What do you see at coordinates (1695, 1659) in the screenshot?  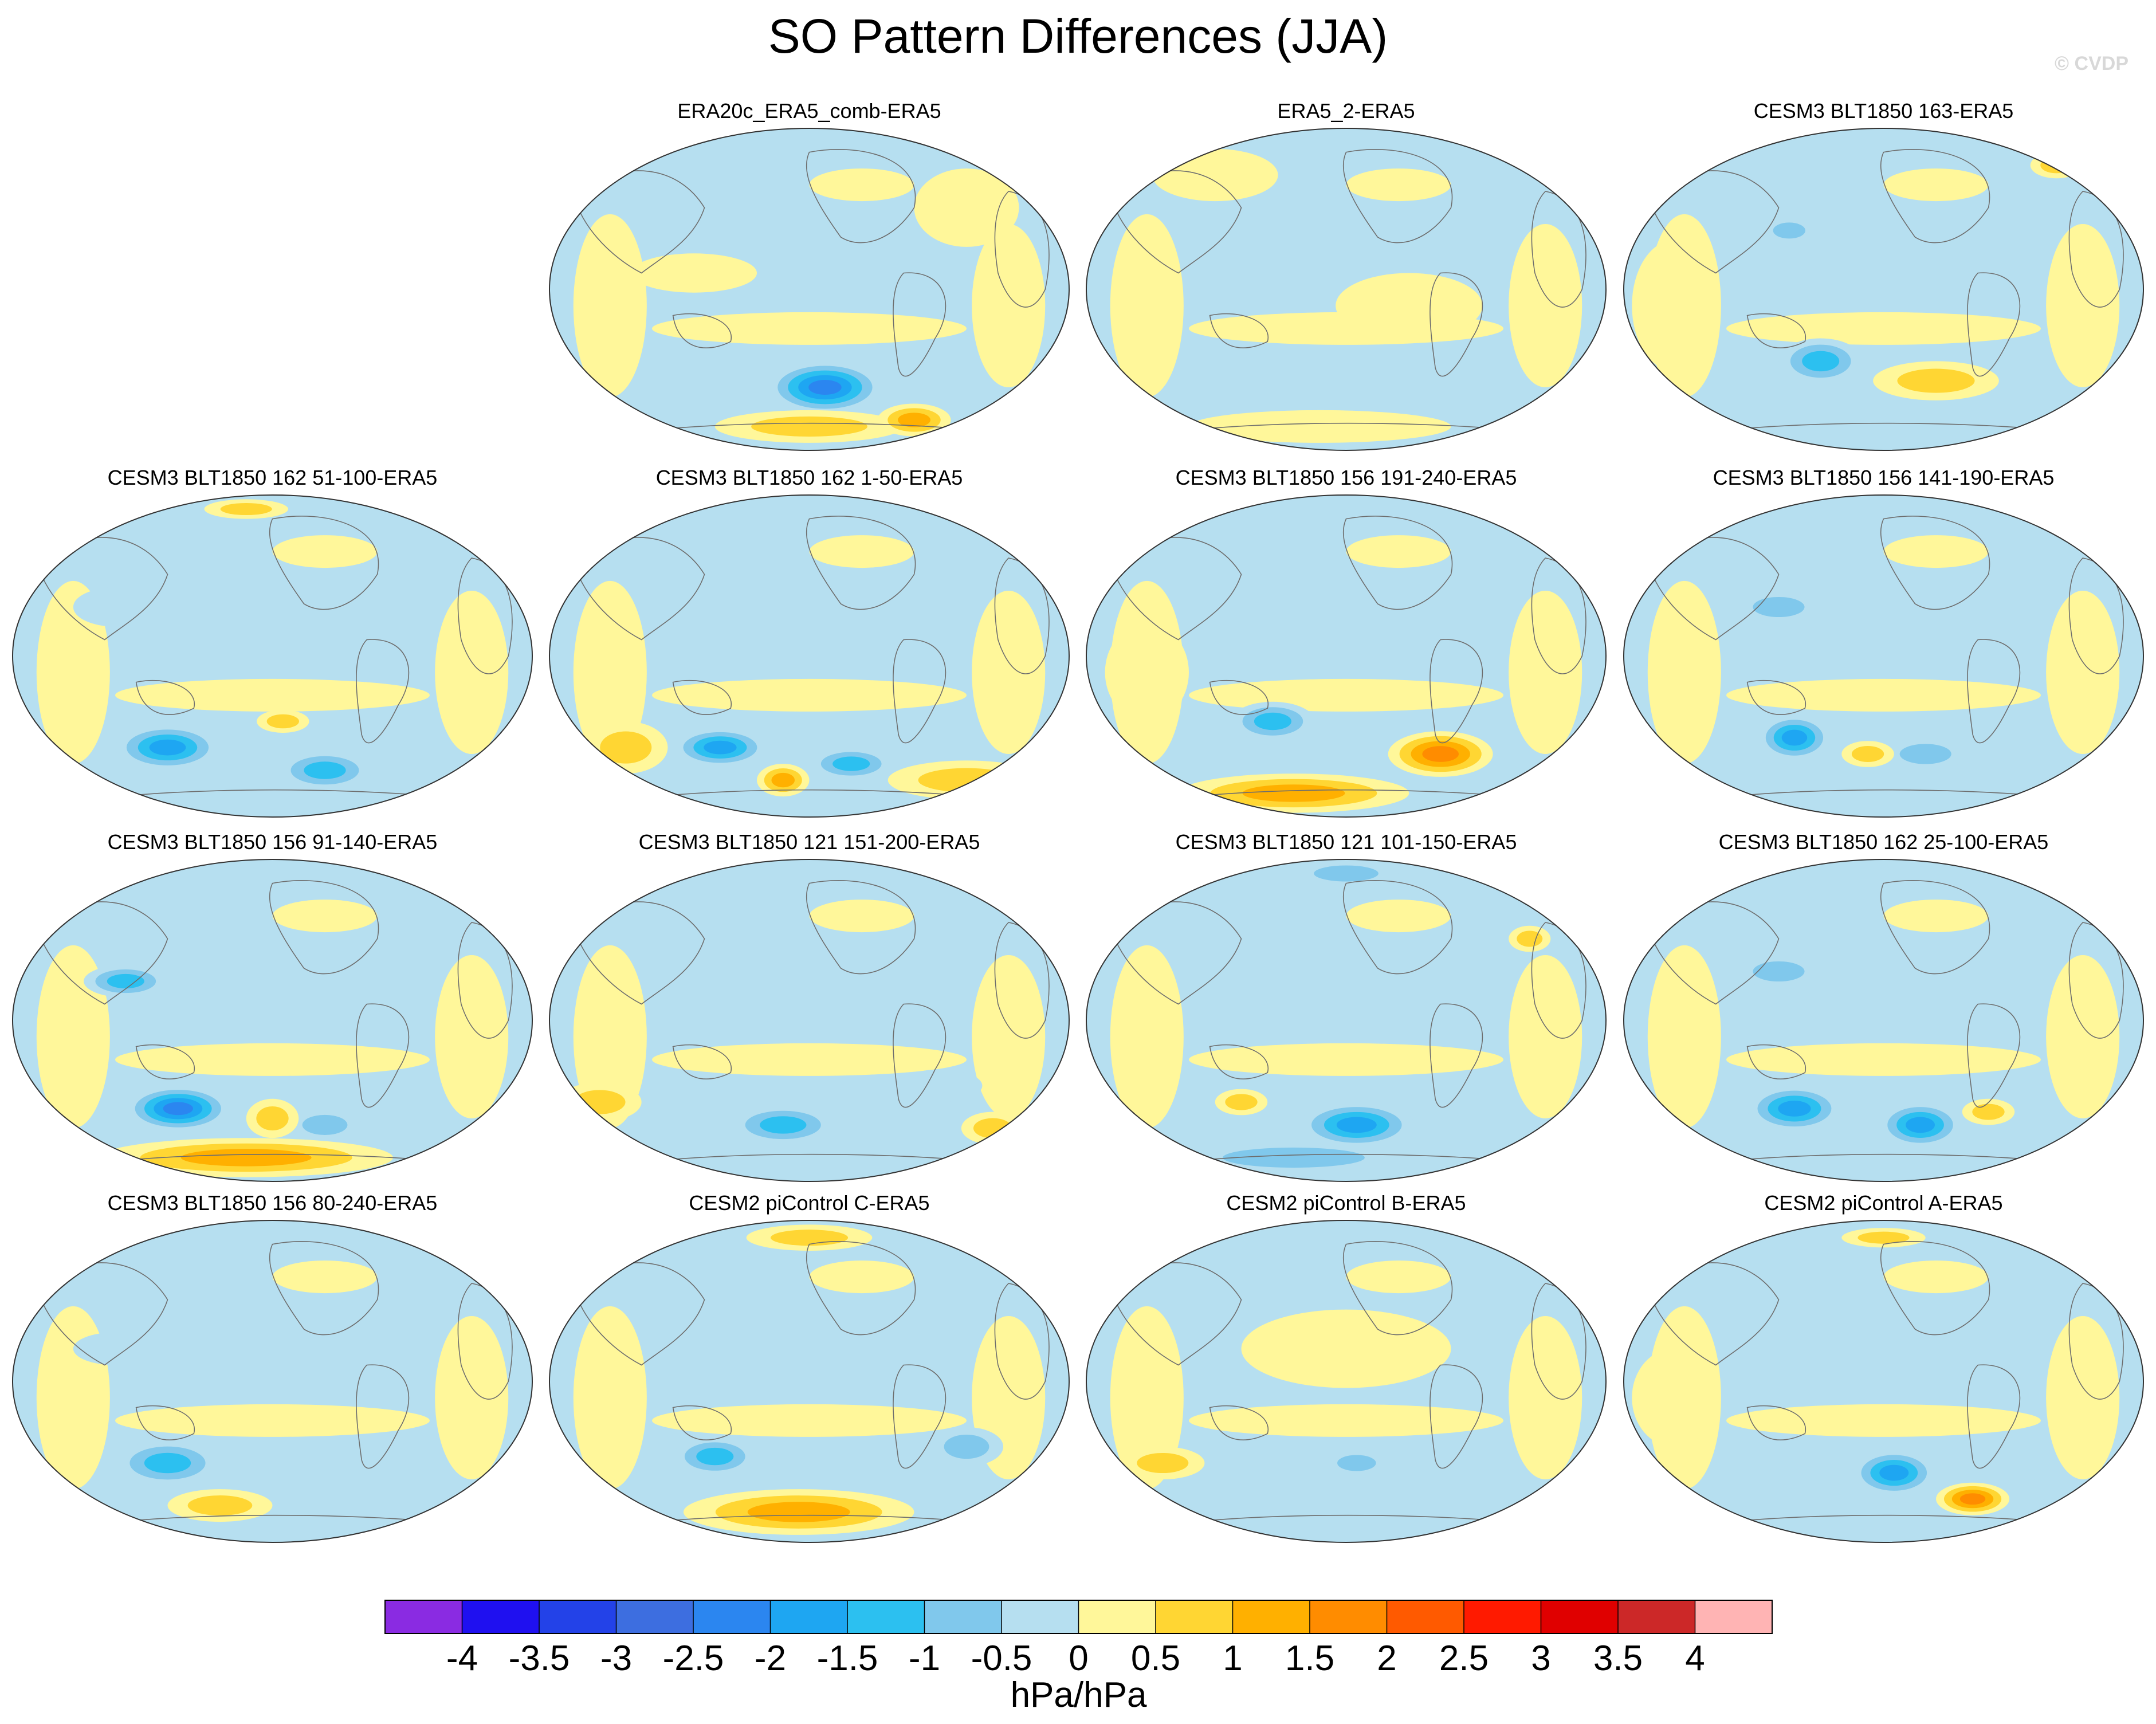 I see `colorbar-tick-label: 4` at bounding box center [1695, 1659].